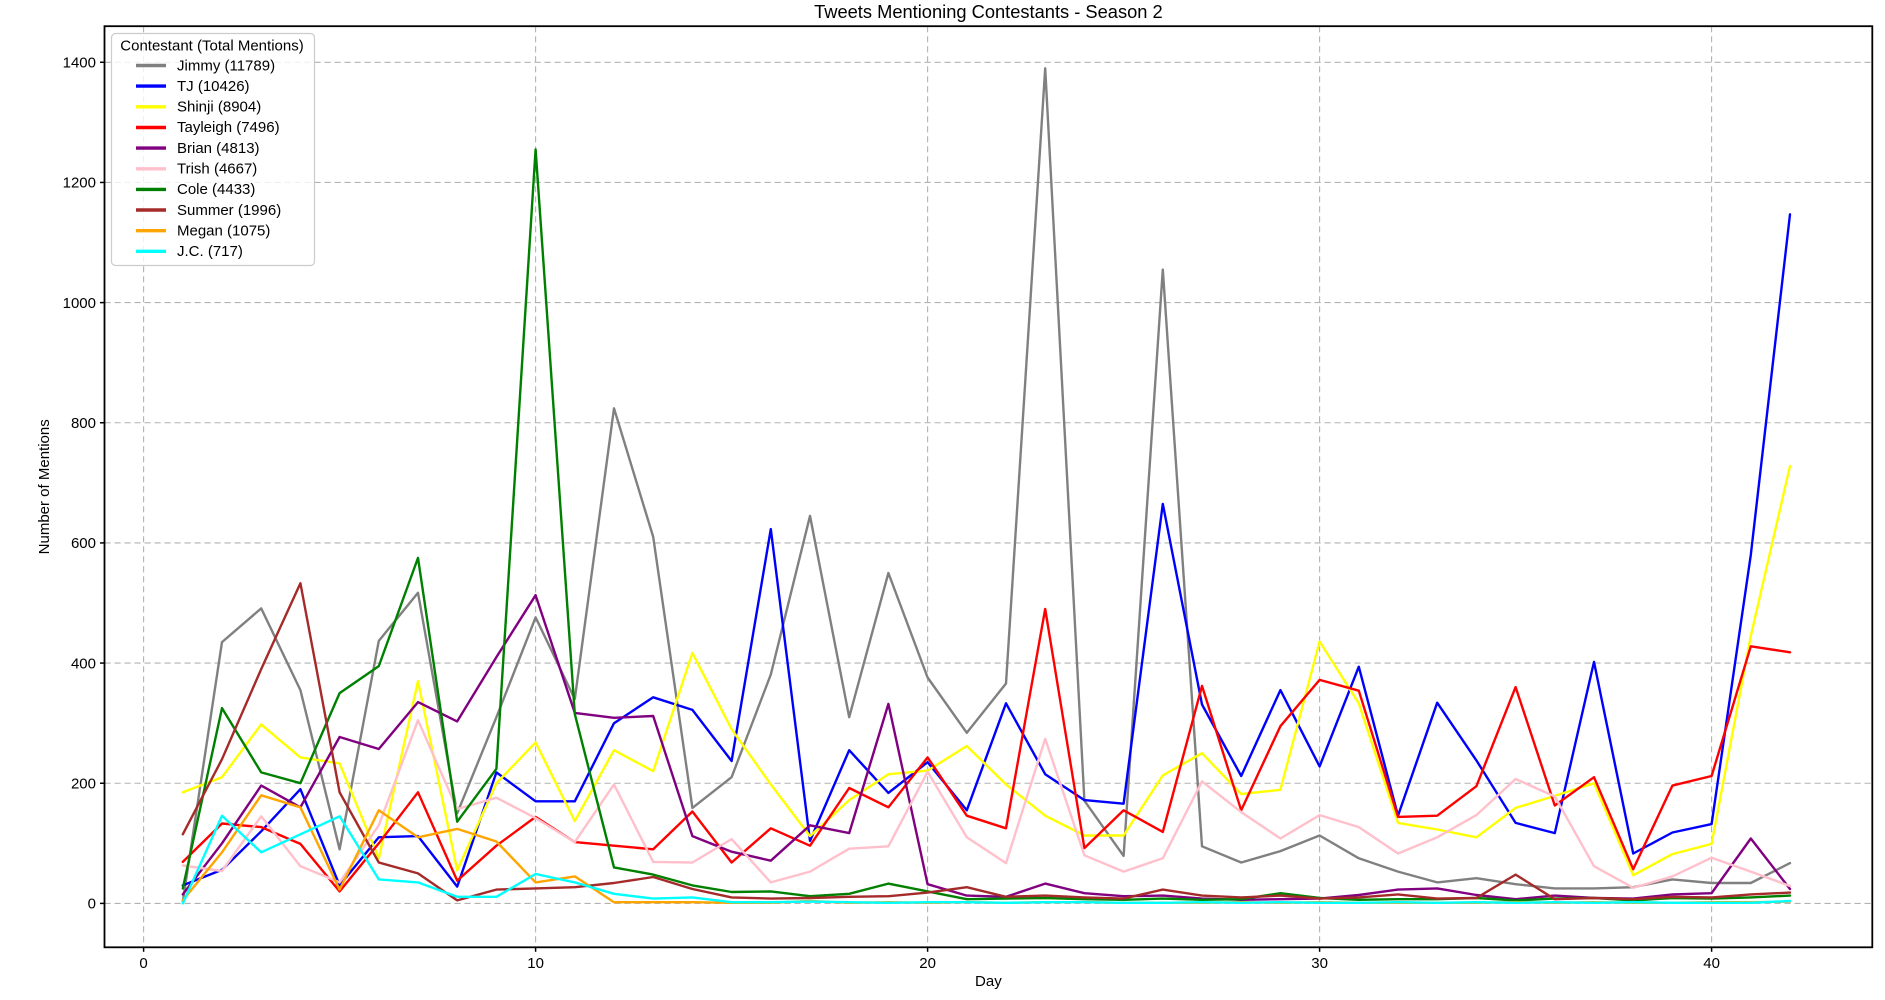  I want to click on svg-text: J.C. (717), so click(210, 251).